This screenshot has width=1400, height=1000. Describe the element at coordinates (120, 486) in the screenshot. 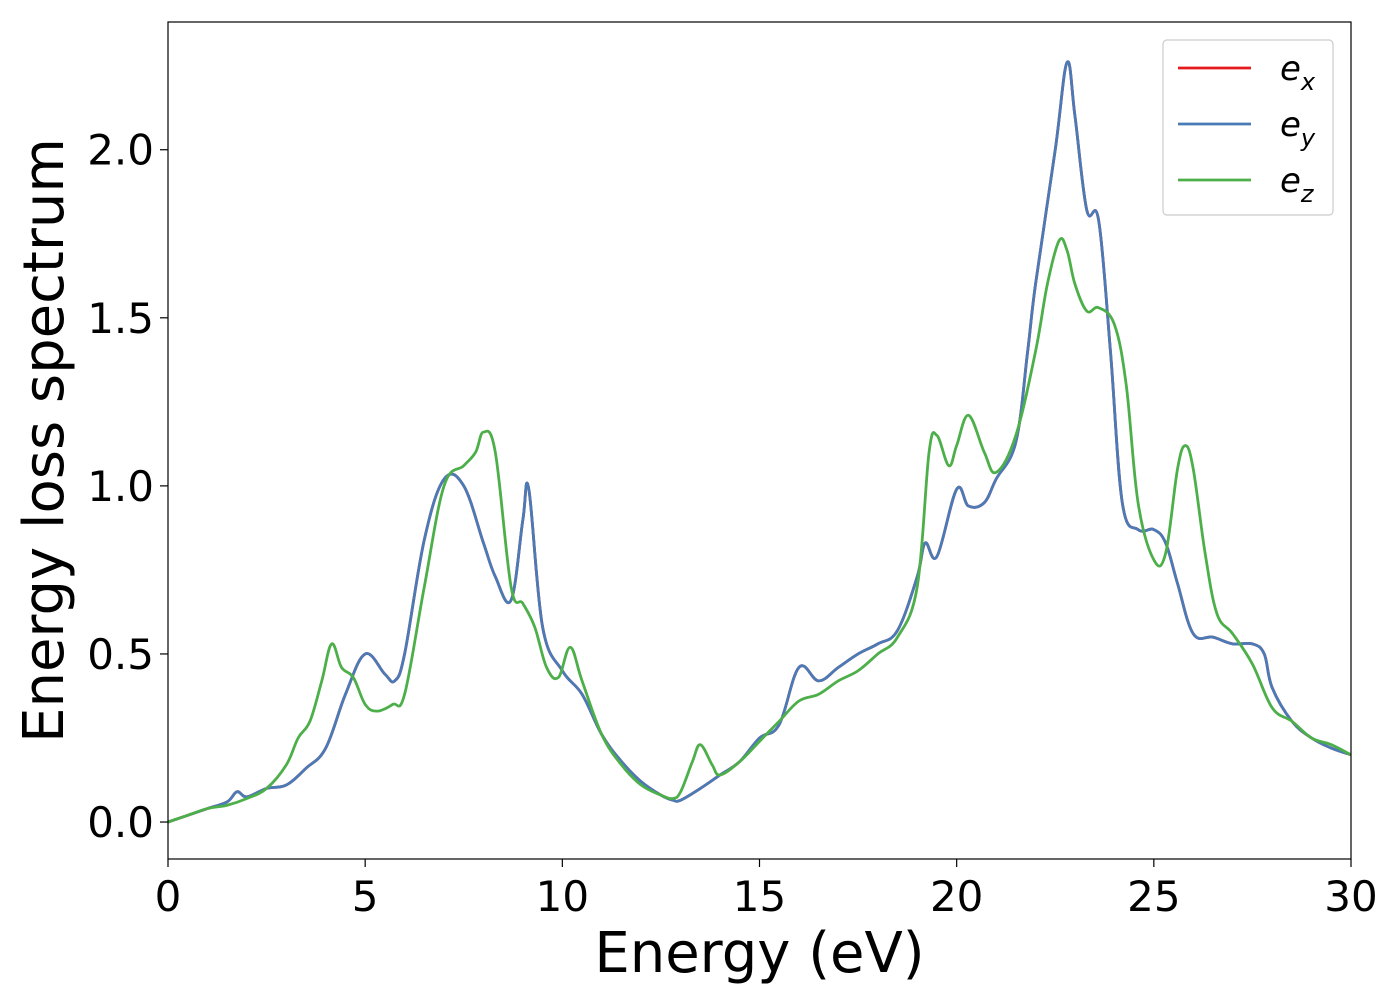

I see `y-tick-label: 1.0` at that location.